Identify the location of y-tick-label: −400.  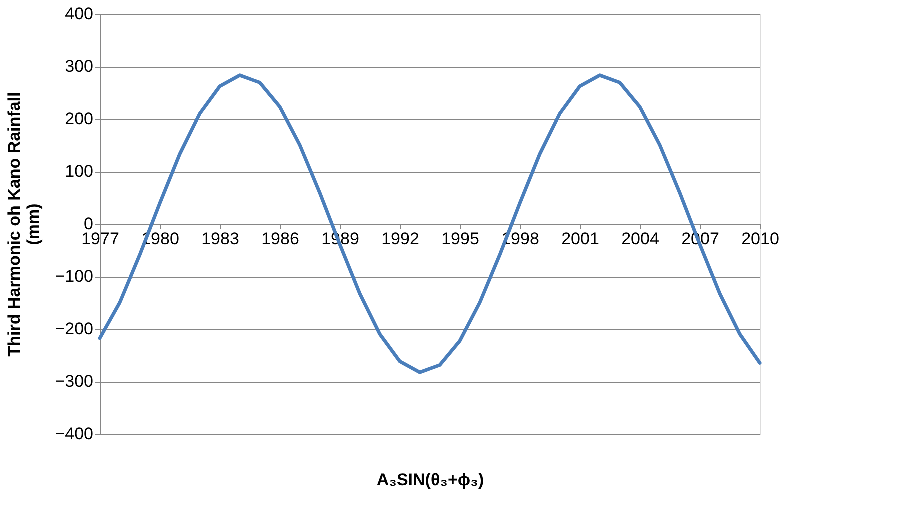
(74, 434).